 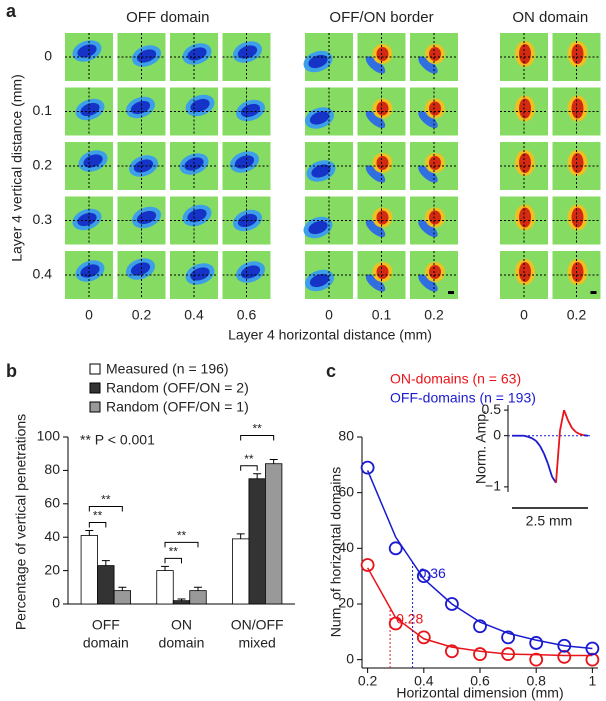 What do you see at coordinates (424, 681) in the screenshot?
I see `x-tick-label: 0.4` at bounding box center [424, 681].